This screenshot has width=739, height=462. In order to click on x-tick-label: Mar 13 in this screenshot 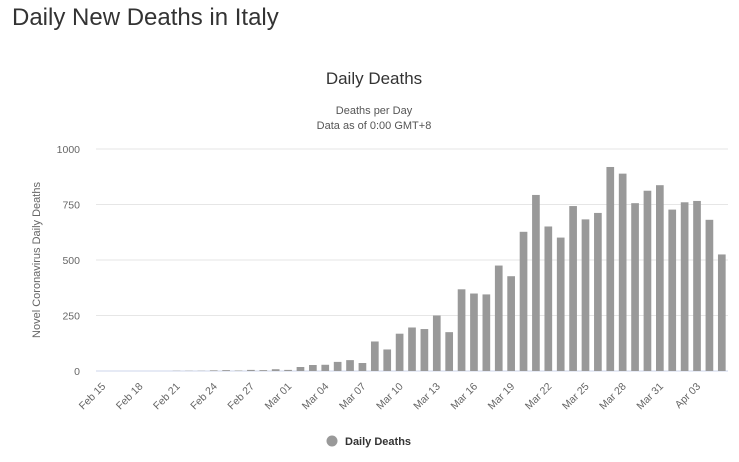, I will do `click(427, 397)`.